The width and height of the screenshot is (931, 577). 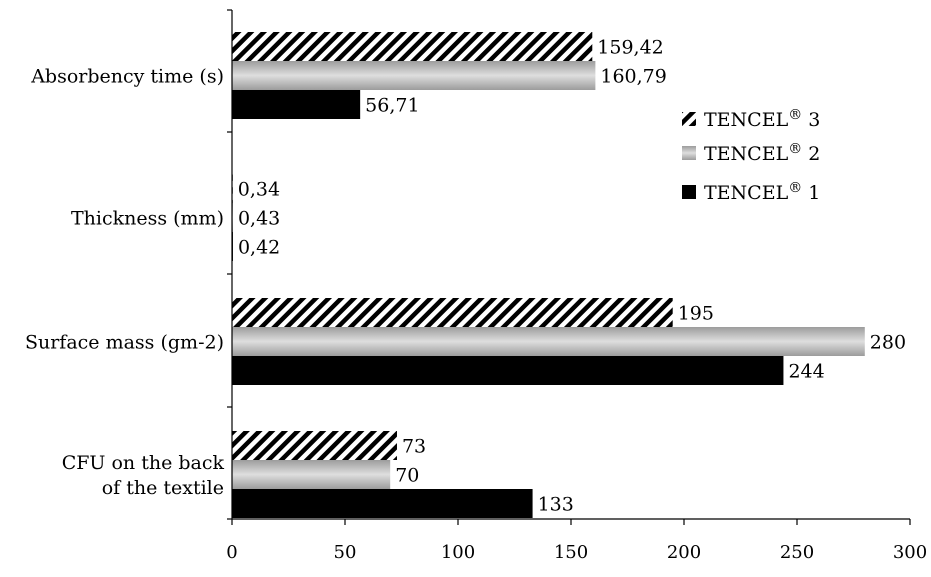 What do you see at coordinates (888, 343) in the screenshot?
I see `data-label: 280` at bounding box center [888, 343].